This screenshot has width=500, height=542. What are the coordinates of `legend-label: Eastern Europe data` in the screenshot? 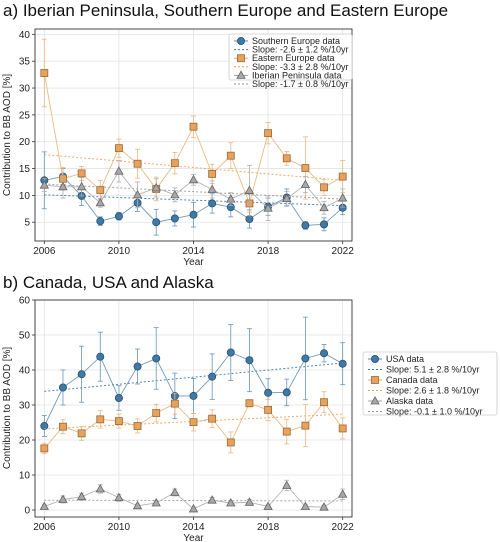 It's located at (293, 58).